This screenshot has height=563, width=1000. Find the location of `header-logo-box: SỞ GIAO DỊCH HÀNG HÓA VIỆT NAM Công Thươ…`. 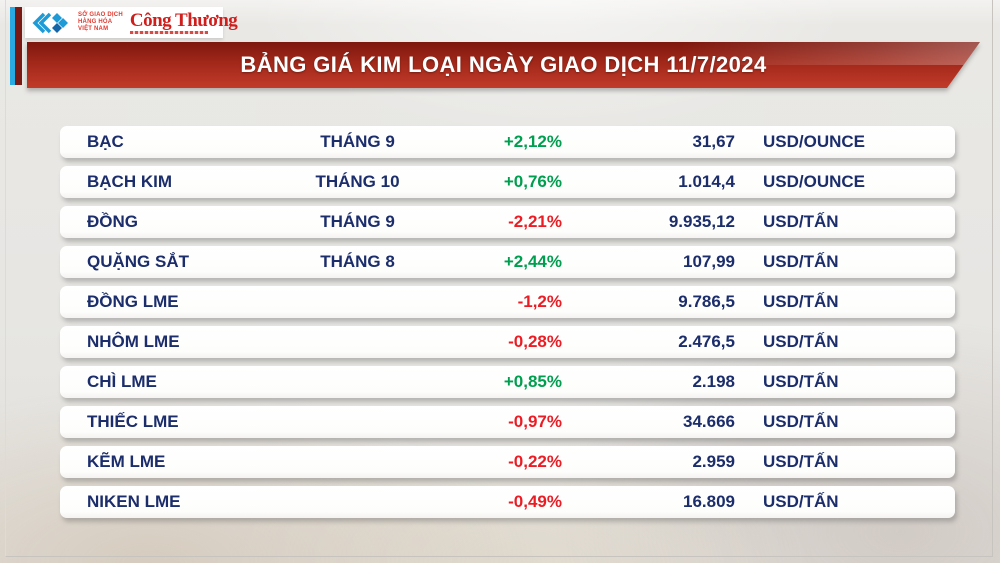

header-logo-box: SỞ GIAO DỊCH HÀNG HÓA VIỆT NAM Công Thươ… is located at coordinates (131, 22).